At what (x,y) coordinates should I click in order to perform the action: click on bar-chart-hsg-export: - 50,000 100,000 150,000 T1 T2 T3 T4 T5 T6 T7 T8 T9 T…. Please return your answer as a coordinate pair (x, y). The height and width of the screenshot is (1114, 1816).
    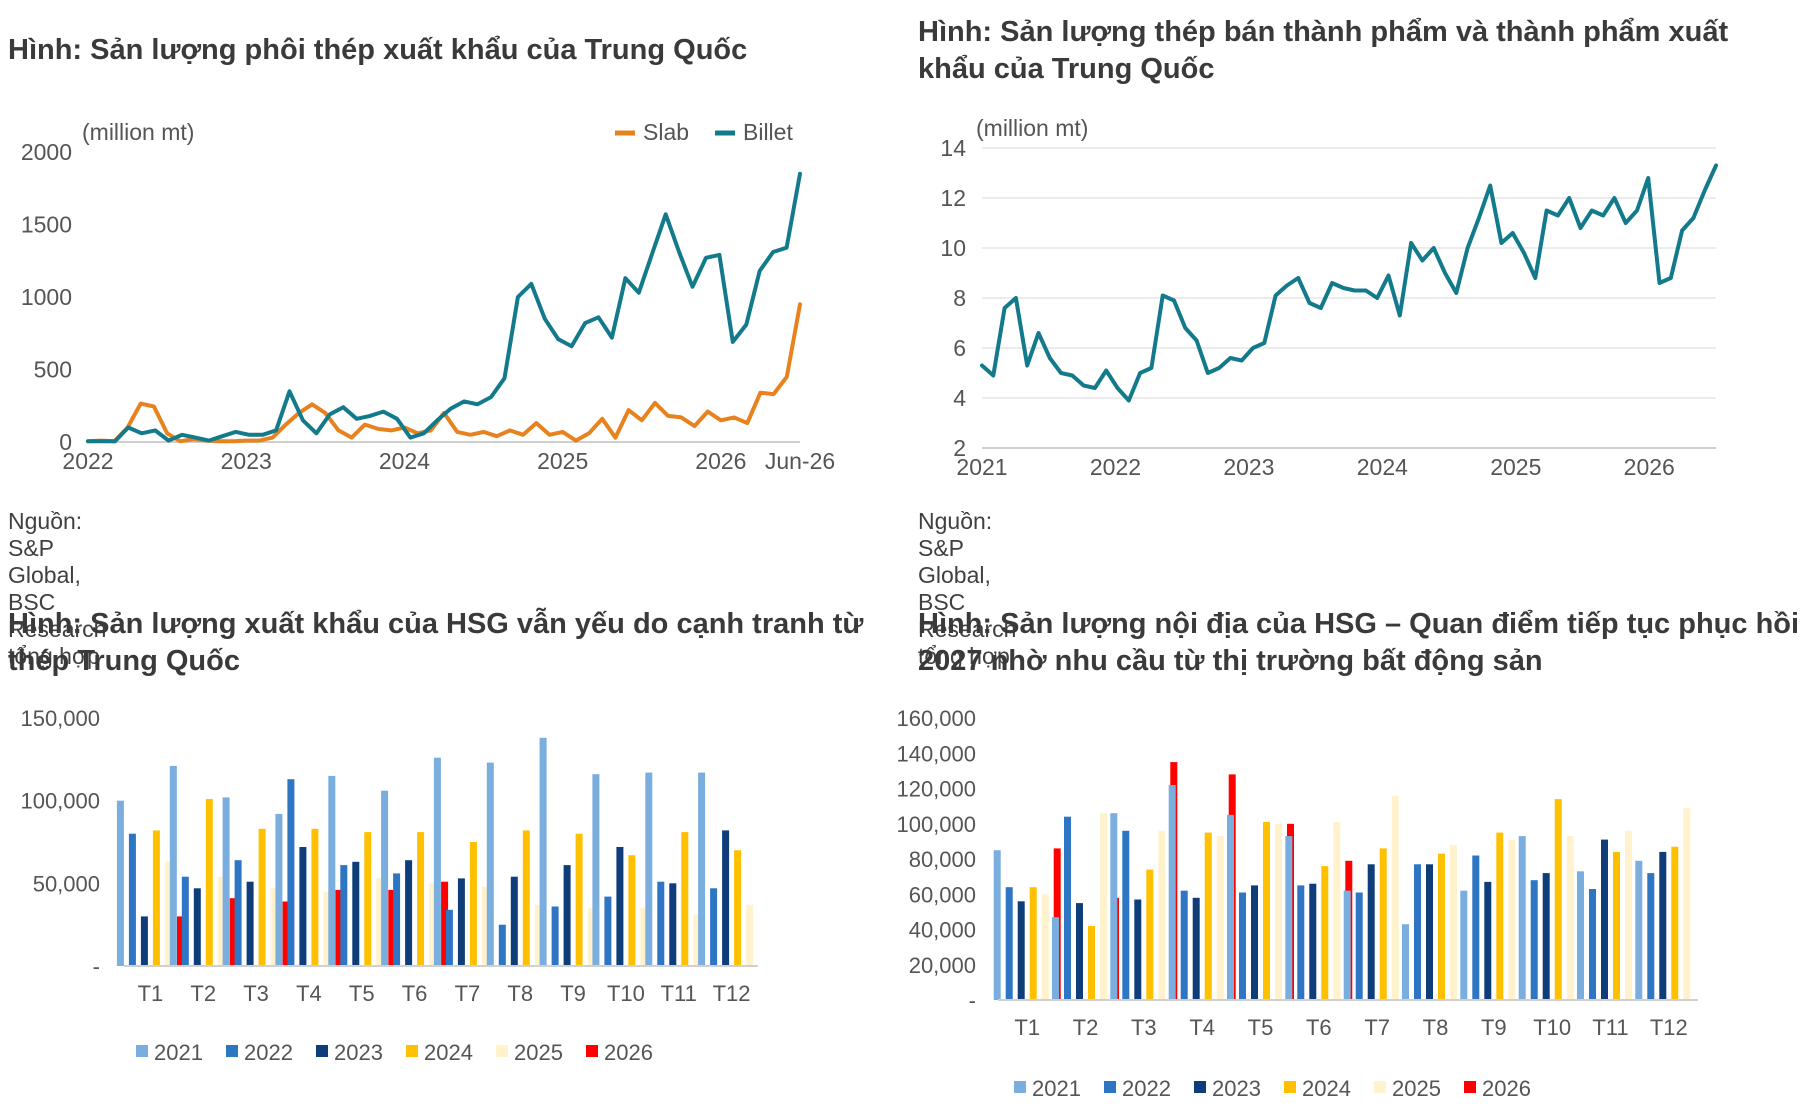
    Looking at the image, I should click on (389, 885).